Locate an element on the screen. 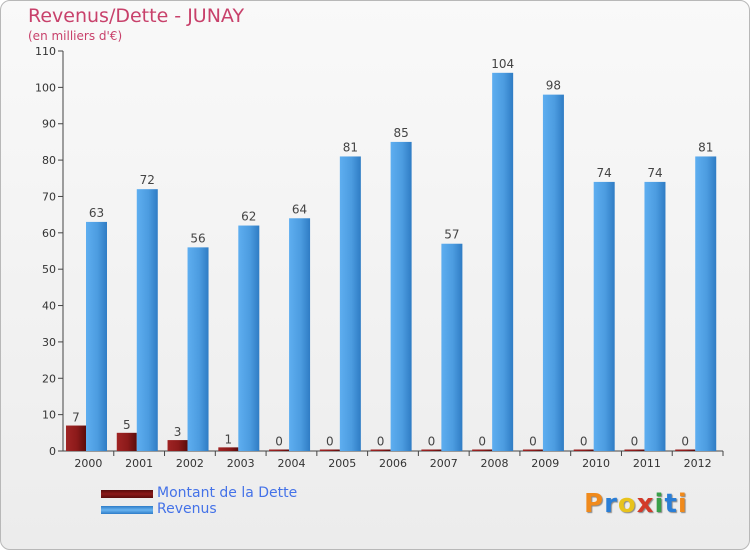 Image resolution: width=750 pixels, height=550 pixels. y-tick-label: 0 is located at coordinates (52, 451).